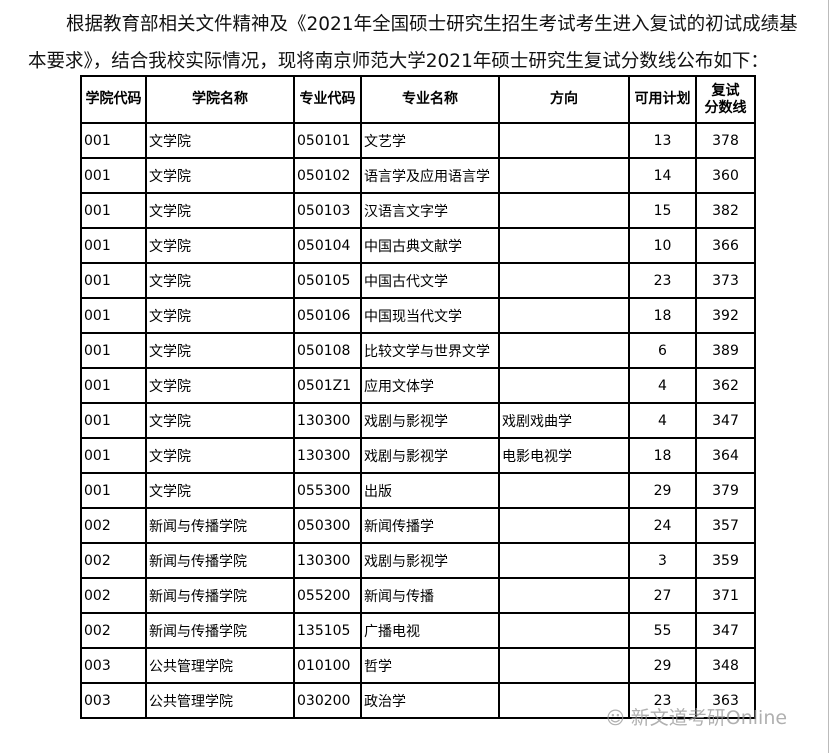 This screenshot has width=833, height=753. What do you see at coordinates (430, 595) in the screenshot?
I see `table-cell: 新闻与传播` at bounding box center [430, 595].